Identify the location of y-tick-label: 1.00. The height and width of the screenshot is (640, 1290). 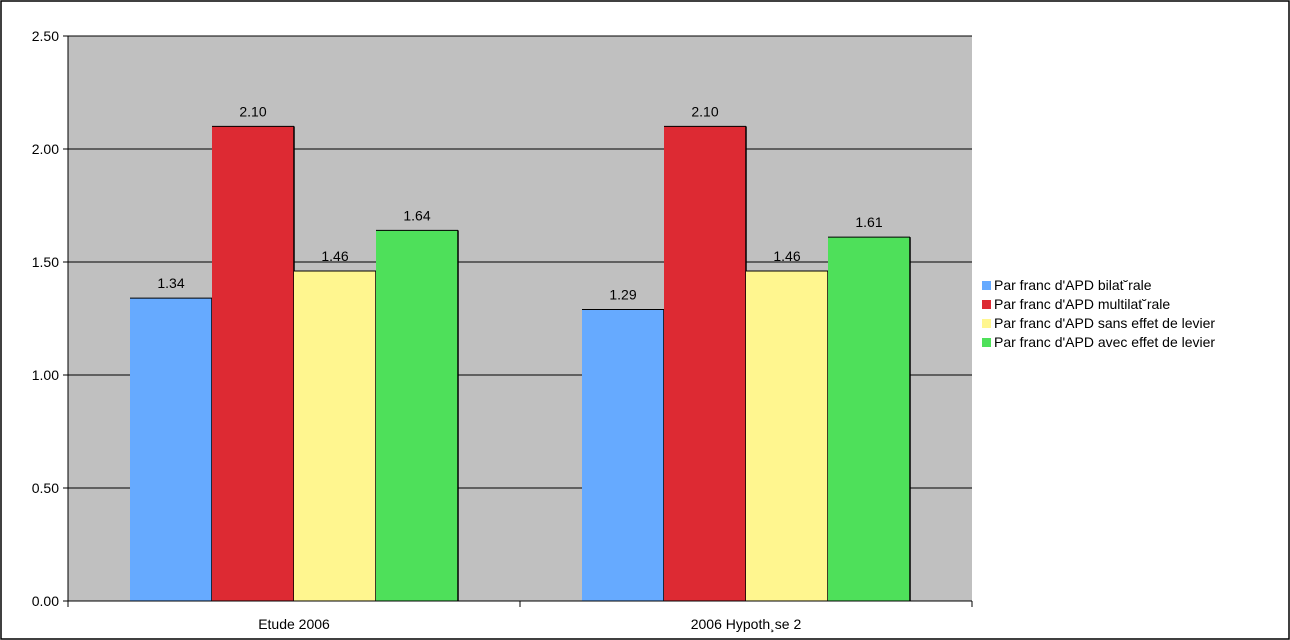
(45, 375).